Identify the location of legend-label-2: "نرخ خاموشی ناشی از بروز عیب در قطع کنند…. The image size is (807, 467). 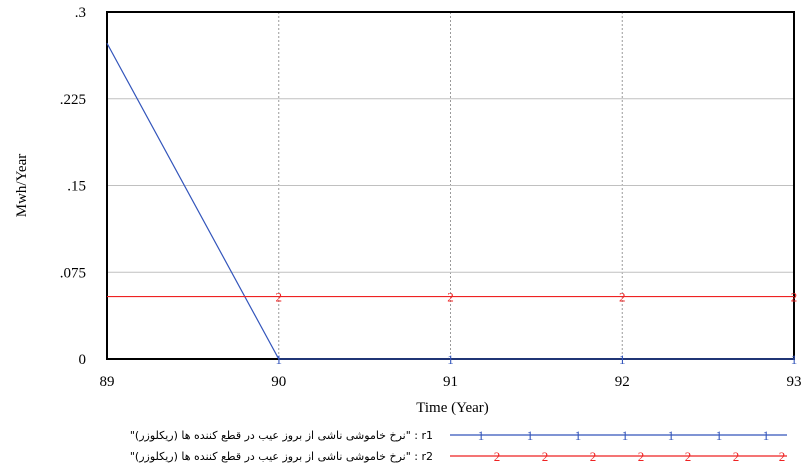
(281, 456).